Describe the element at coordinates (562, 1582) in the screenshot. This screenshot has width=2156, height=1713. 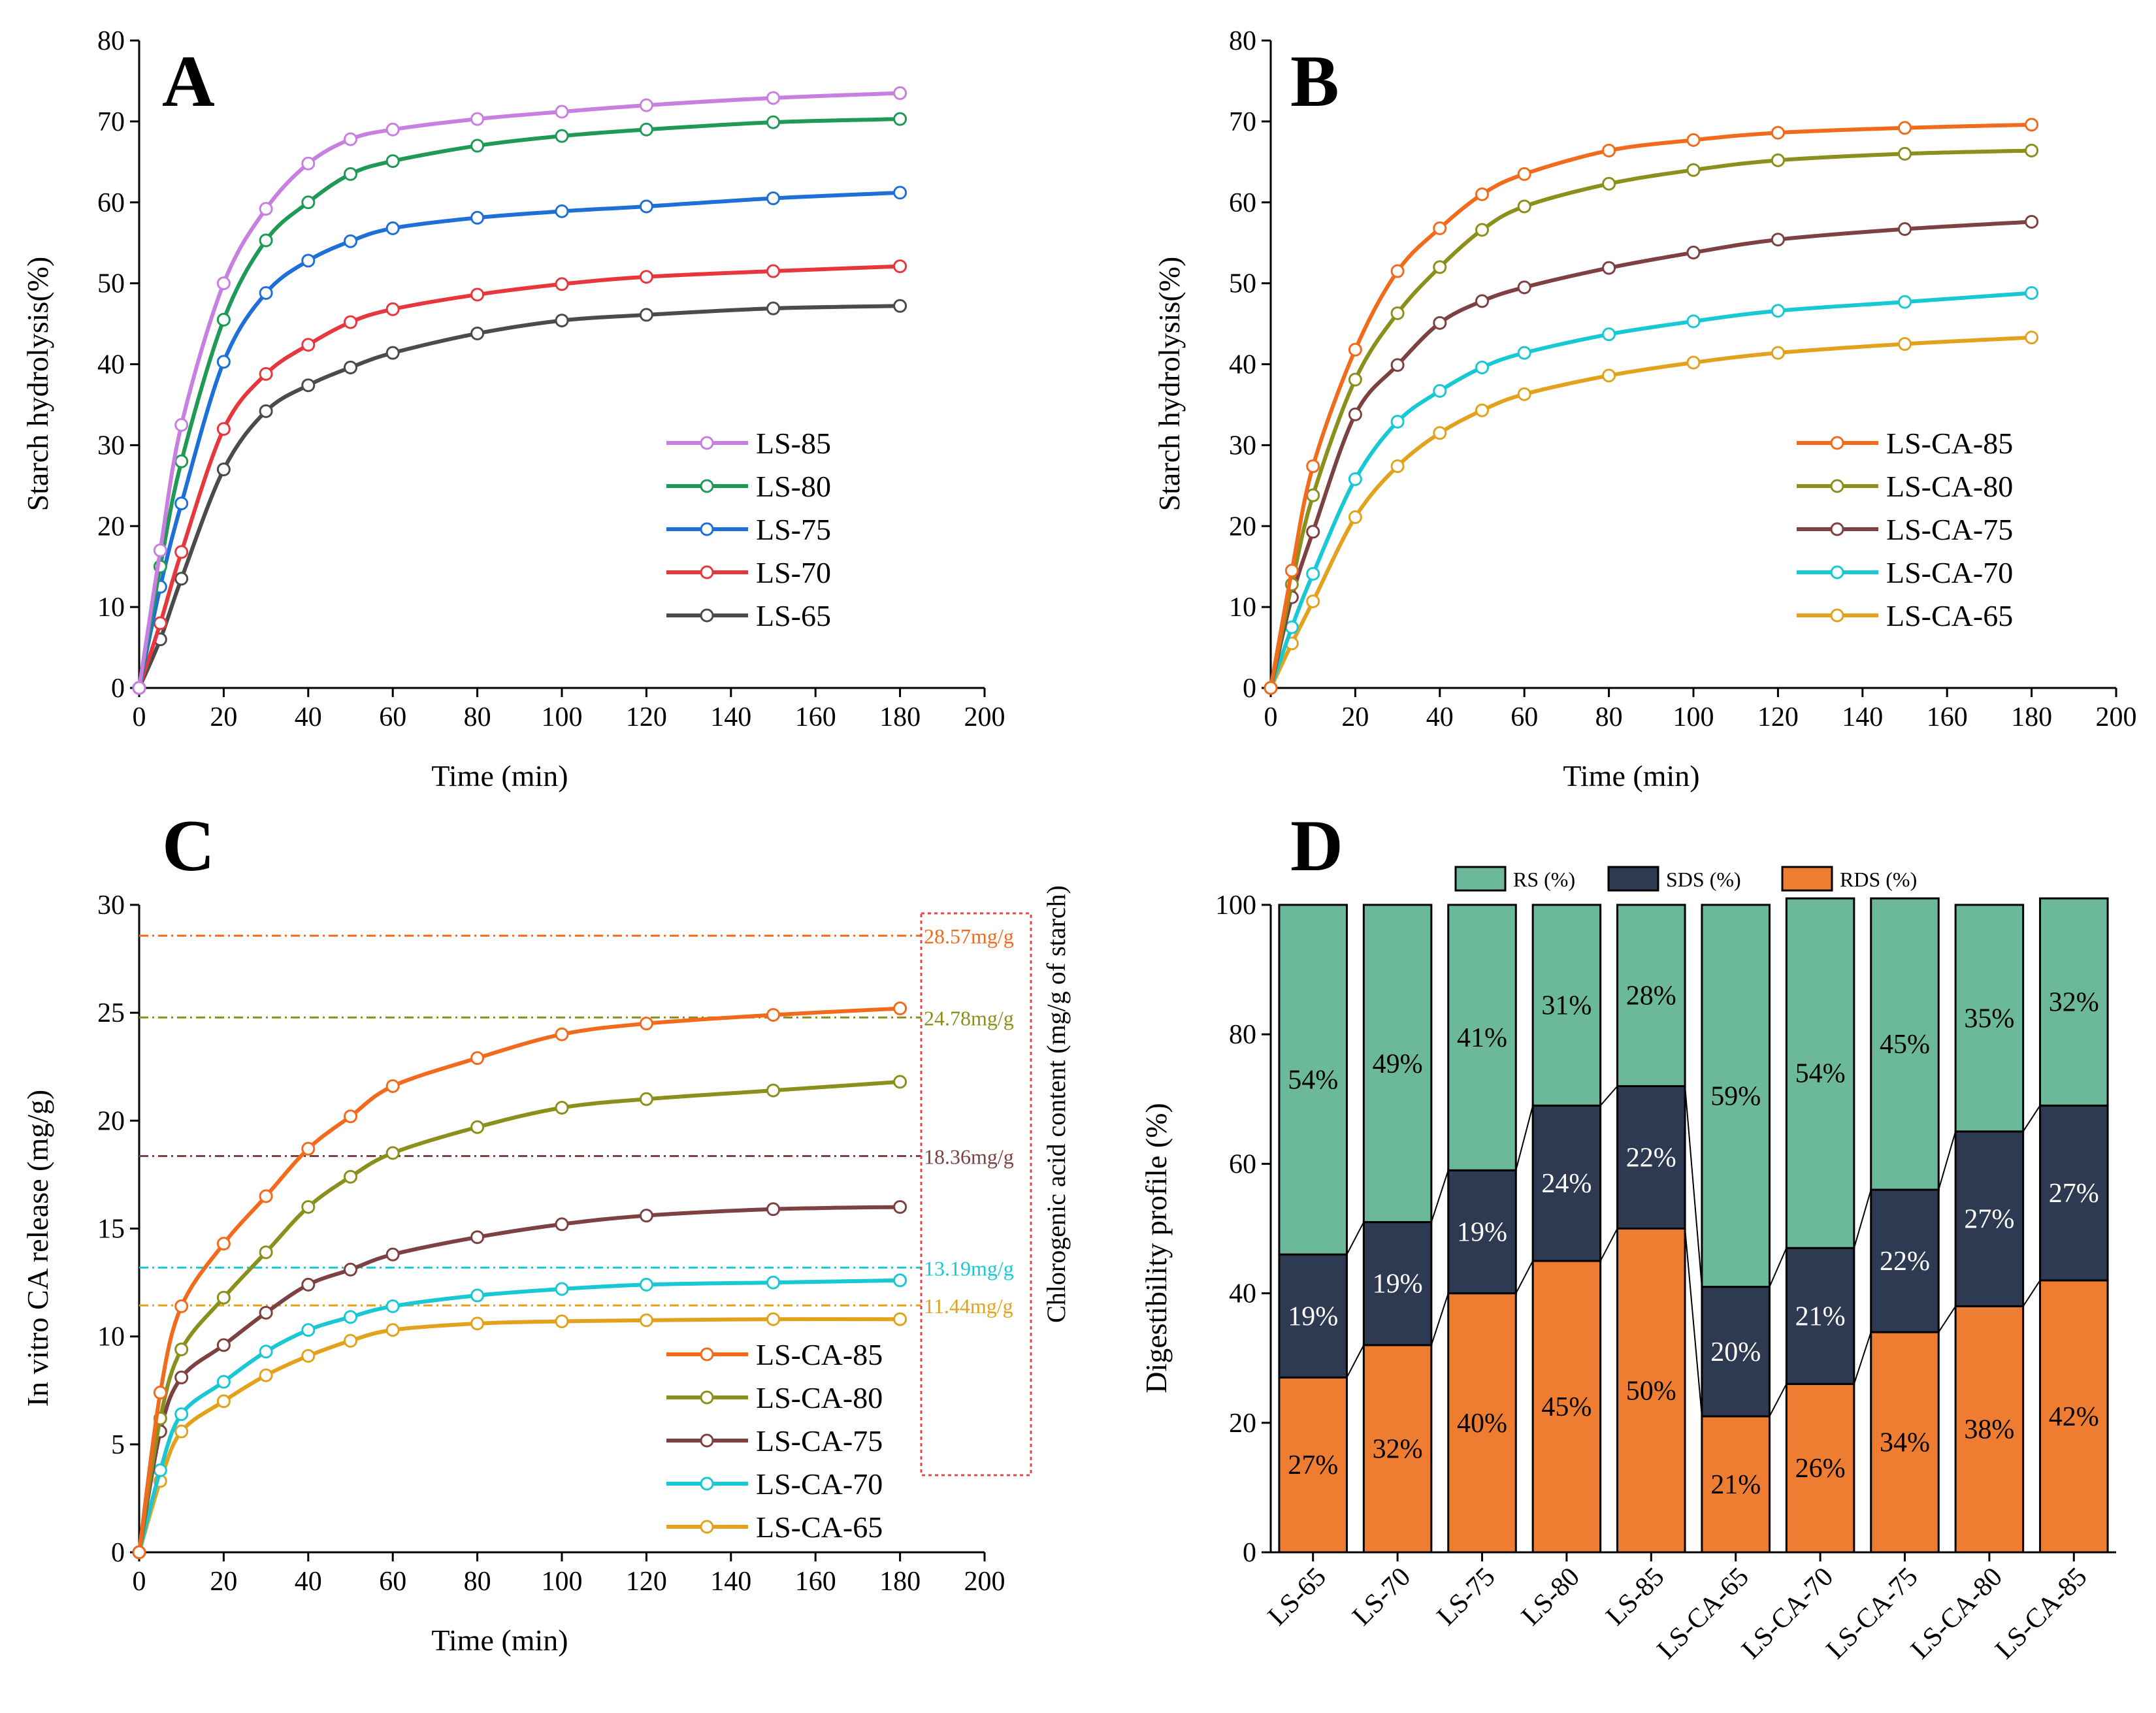
I see `c-x-tick-label: 100` at that location.